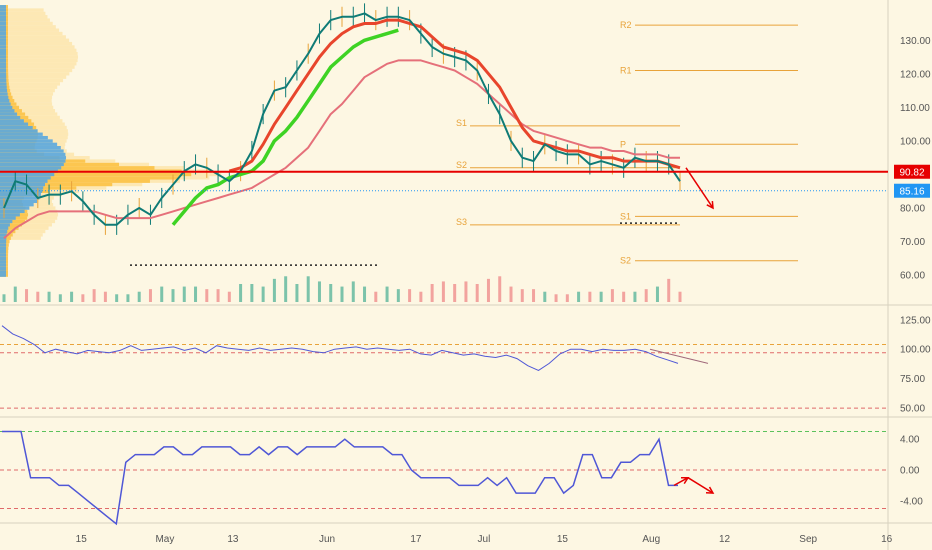 This screenshot has height=550, width=932. Describe the element at coordinates (461, 165) in the screenshot. I see `pivot-label: S2` at that location.